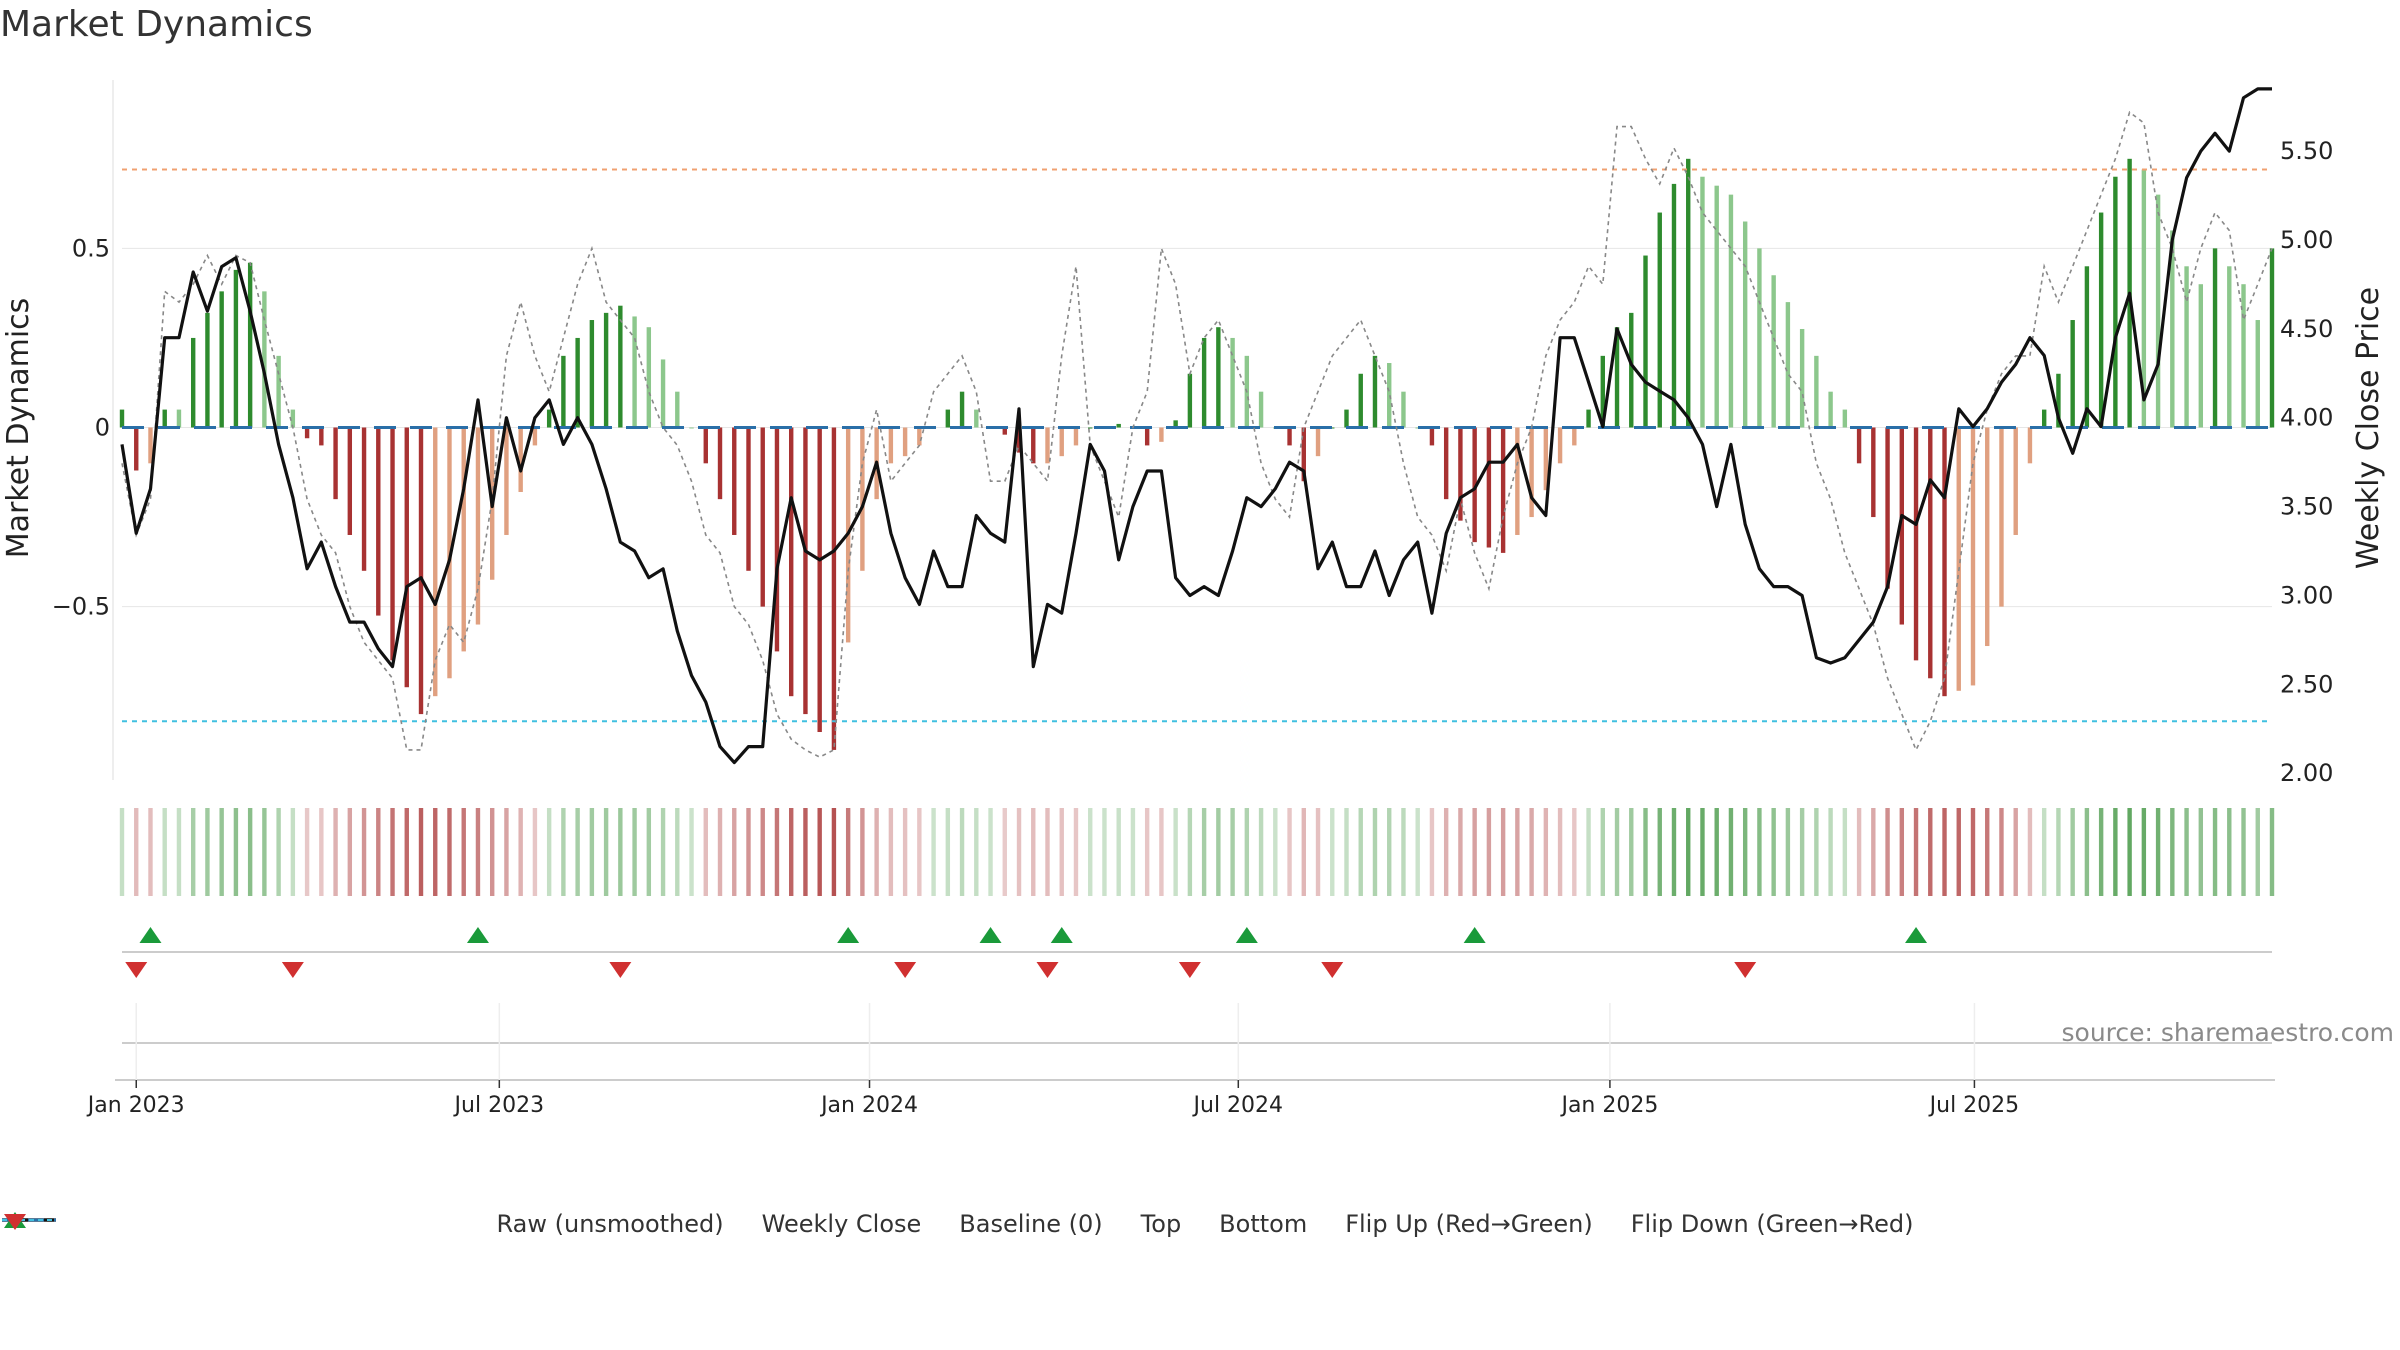 The image size is (2400, 1350). Describe the element at coordinates (1197, 952) in the screenshot. I see `flip-markers` at that location.